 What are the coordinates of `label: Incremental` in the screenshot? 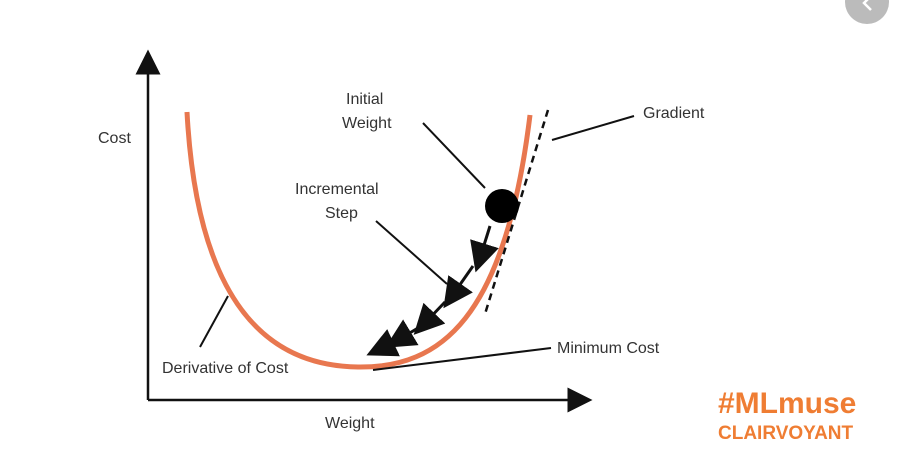 It's located at (337, 189).